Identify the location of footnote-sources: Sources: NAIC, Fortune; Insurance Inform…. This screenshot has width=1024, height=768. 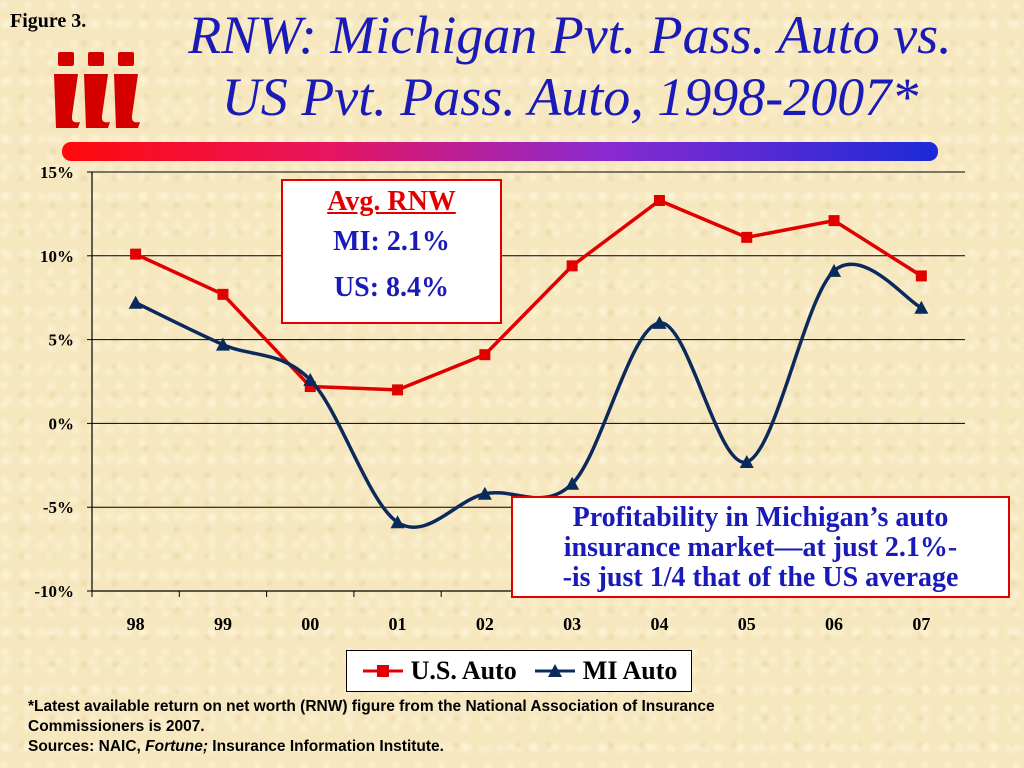
(518, 747).